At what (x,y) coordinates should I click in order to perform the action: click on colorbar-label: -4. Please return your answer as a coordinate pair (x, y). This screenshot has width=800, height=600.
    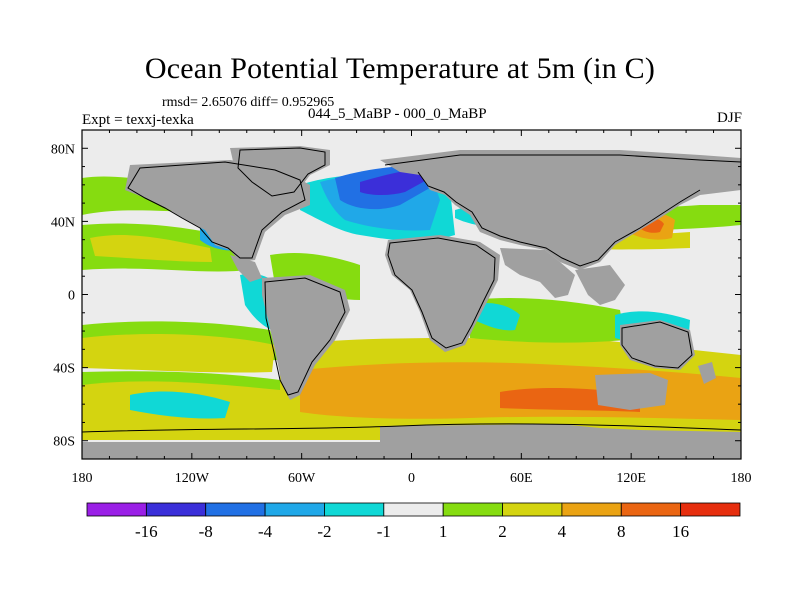
    Looking at the image, I should click on (265, 531).